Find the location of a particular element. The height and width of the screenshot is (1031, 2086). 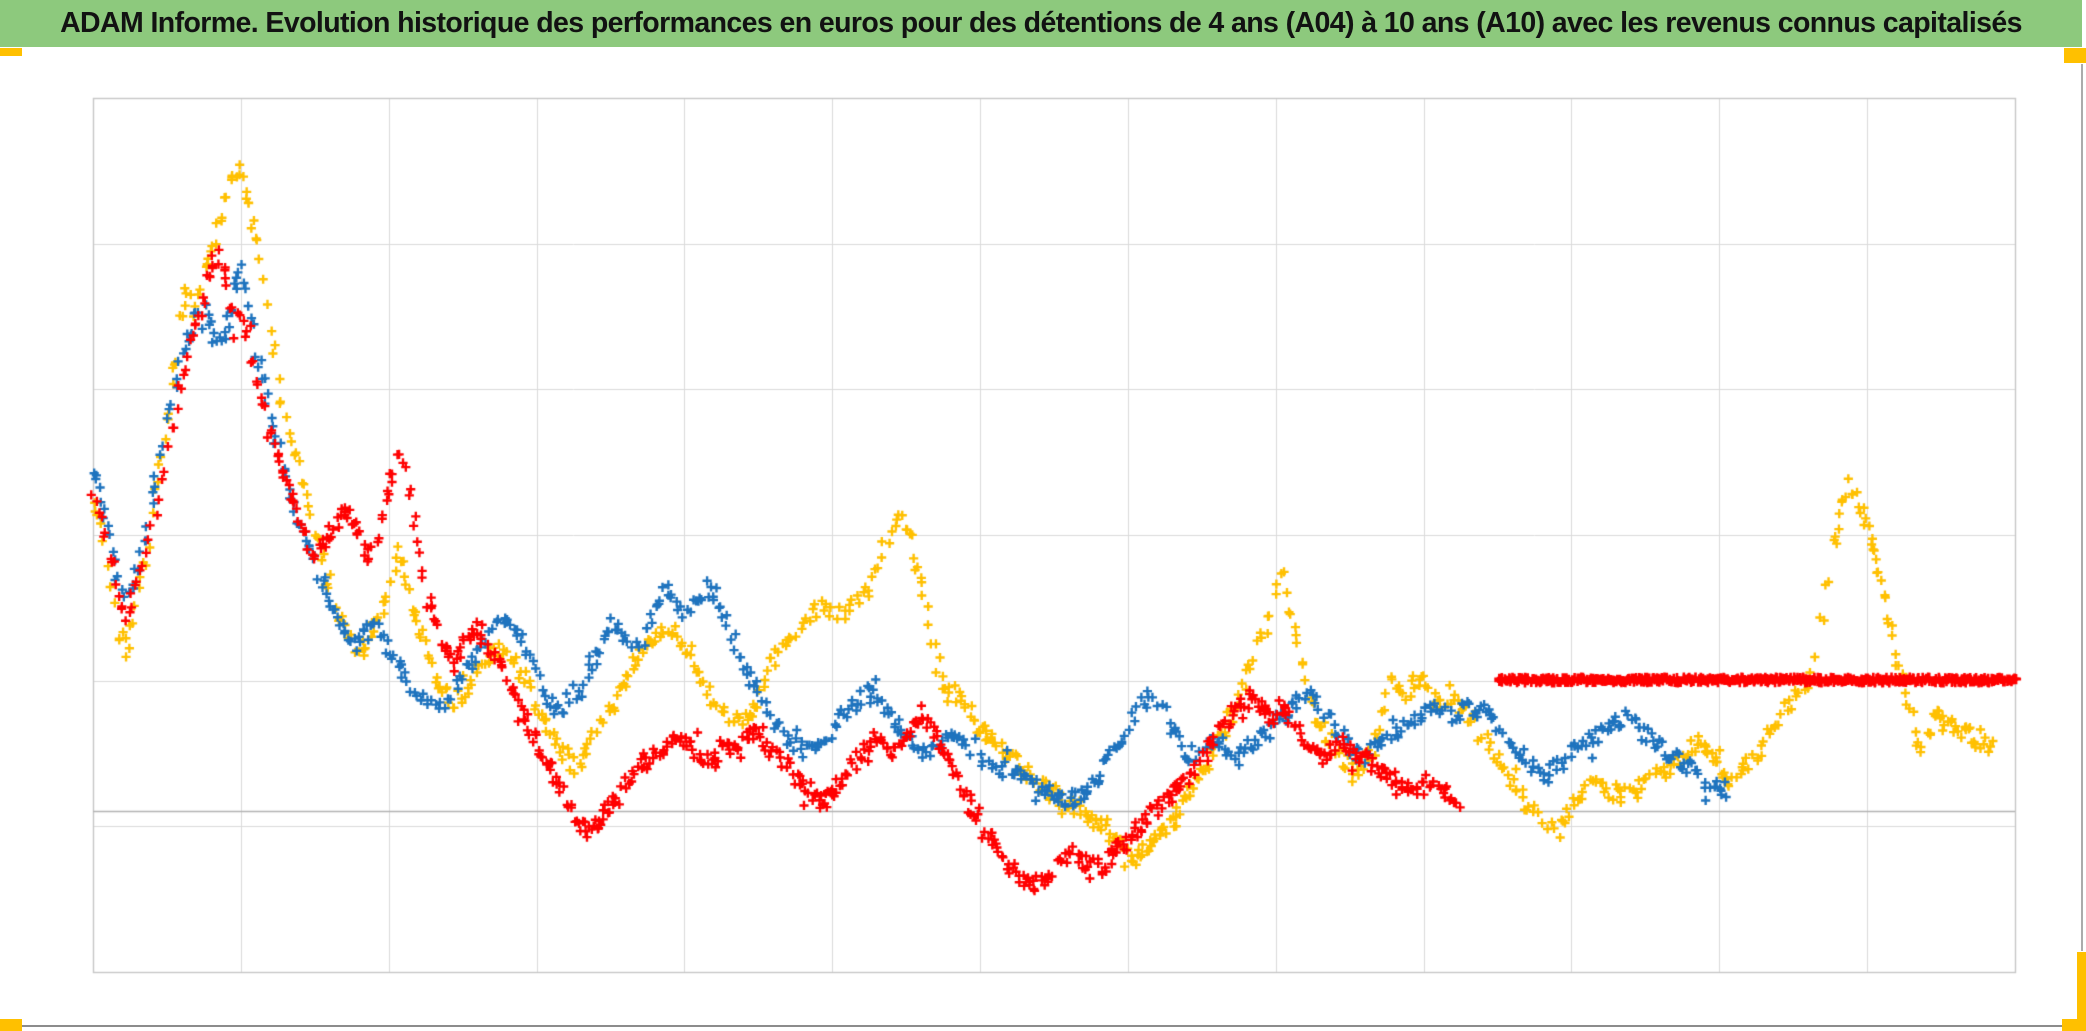

corner-accent-bottom-right-horizontal is located at coordinates (2074, 1025).